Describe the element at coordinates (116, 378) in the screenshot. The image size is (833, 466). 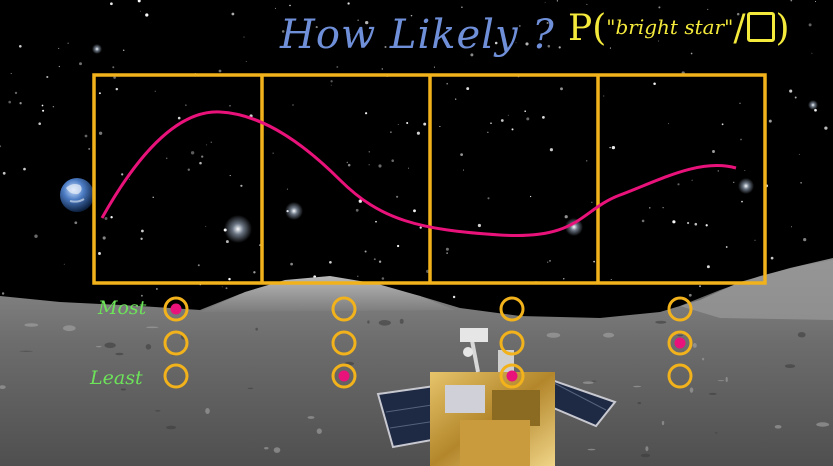
I see `scale-label-least: Least` at that location.